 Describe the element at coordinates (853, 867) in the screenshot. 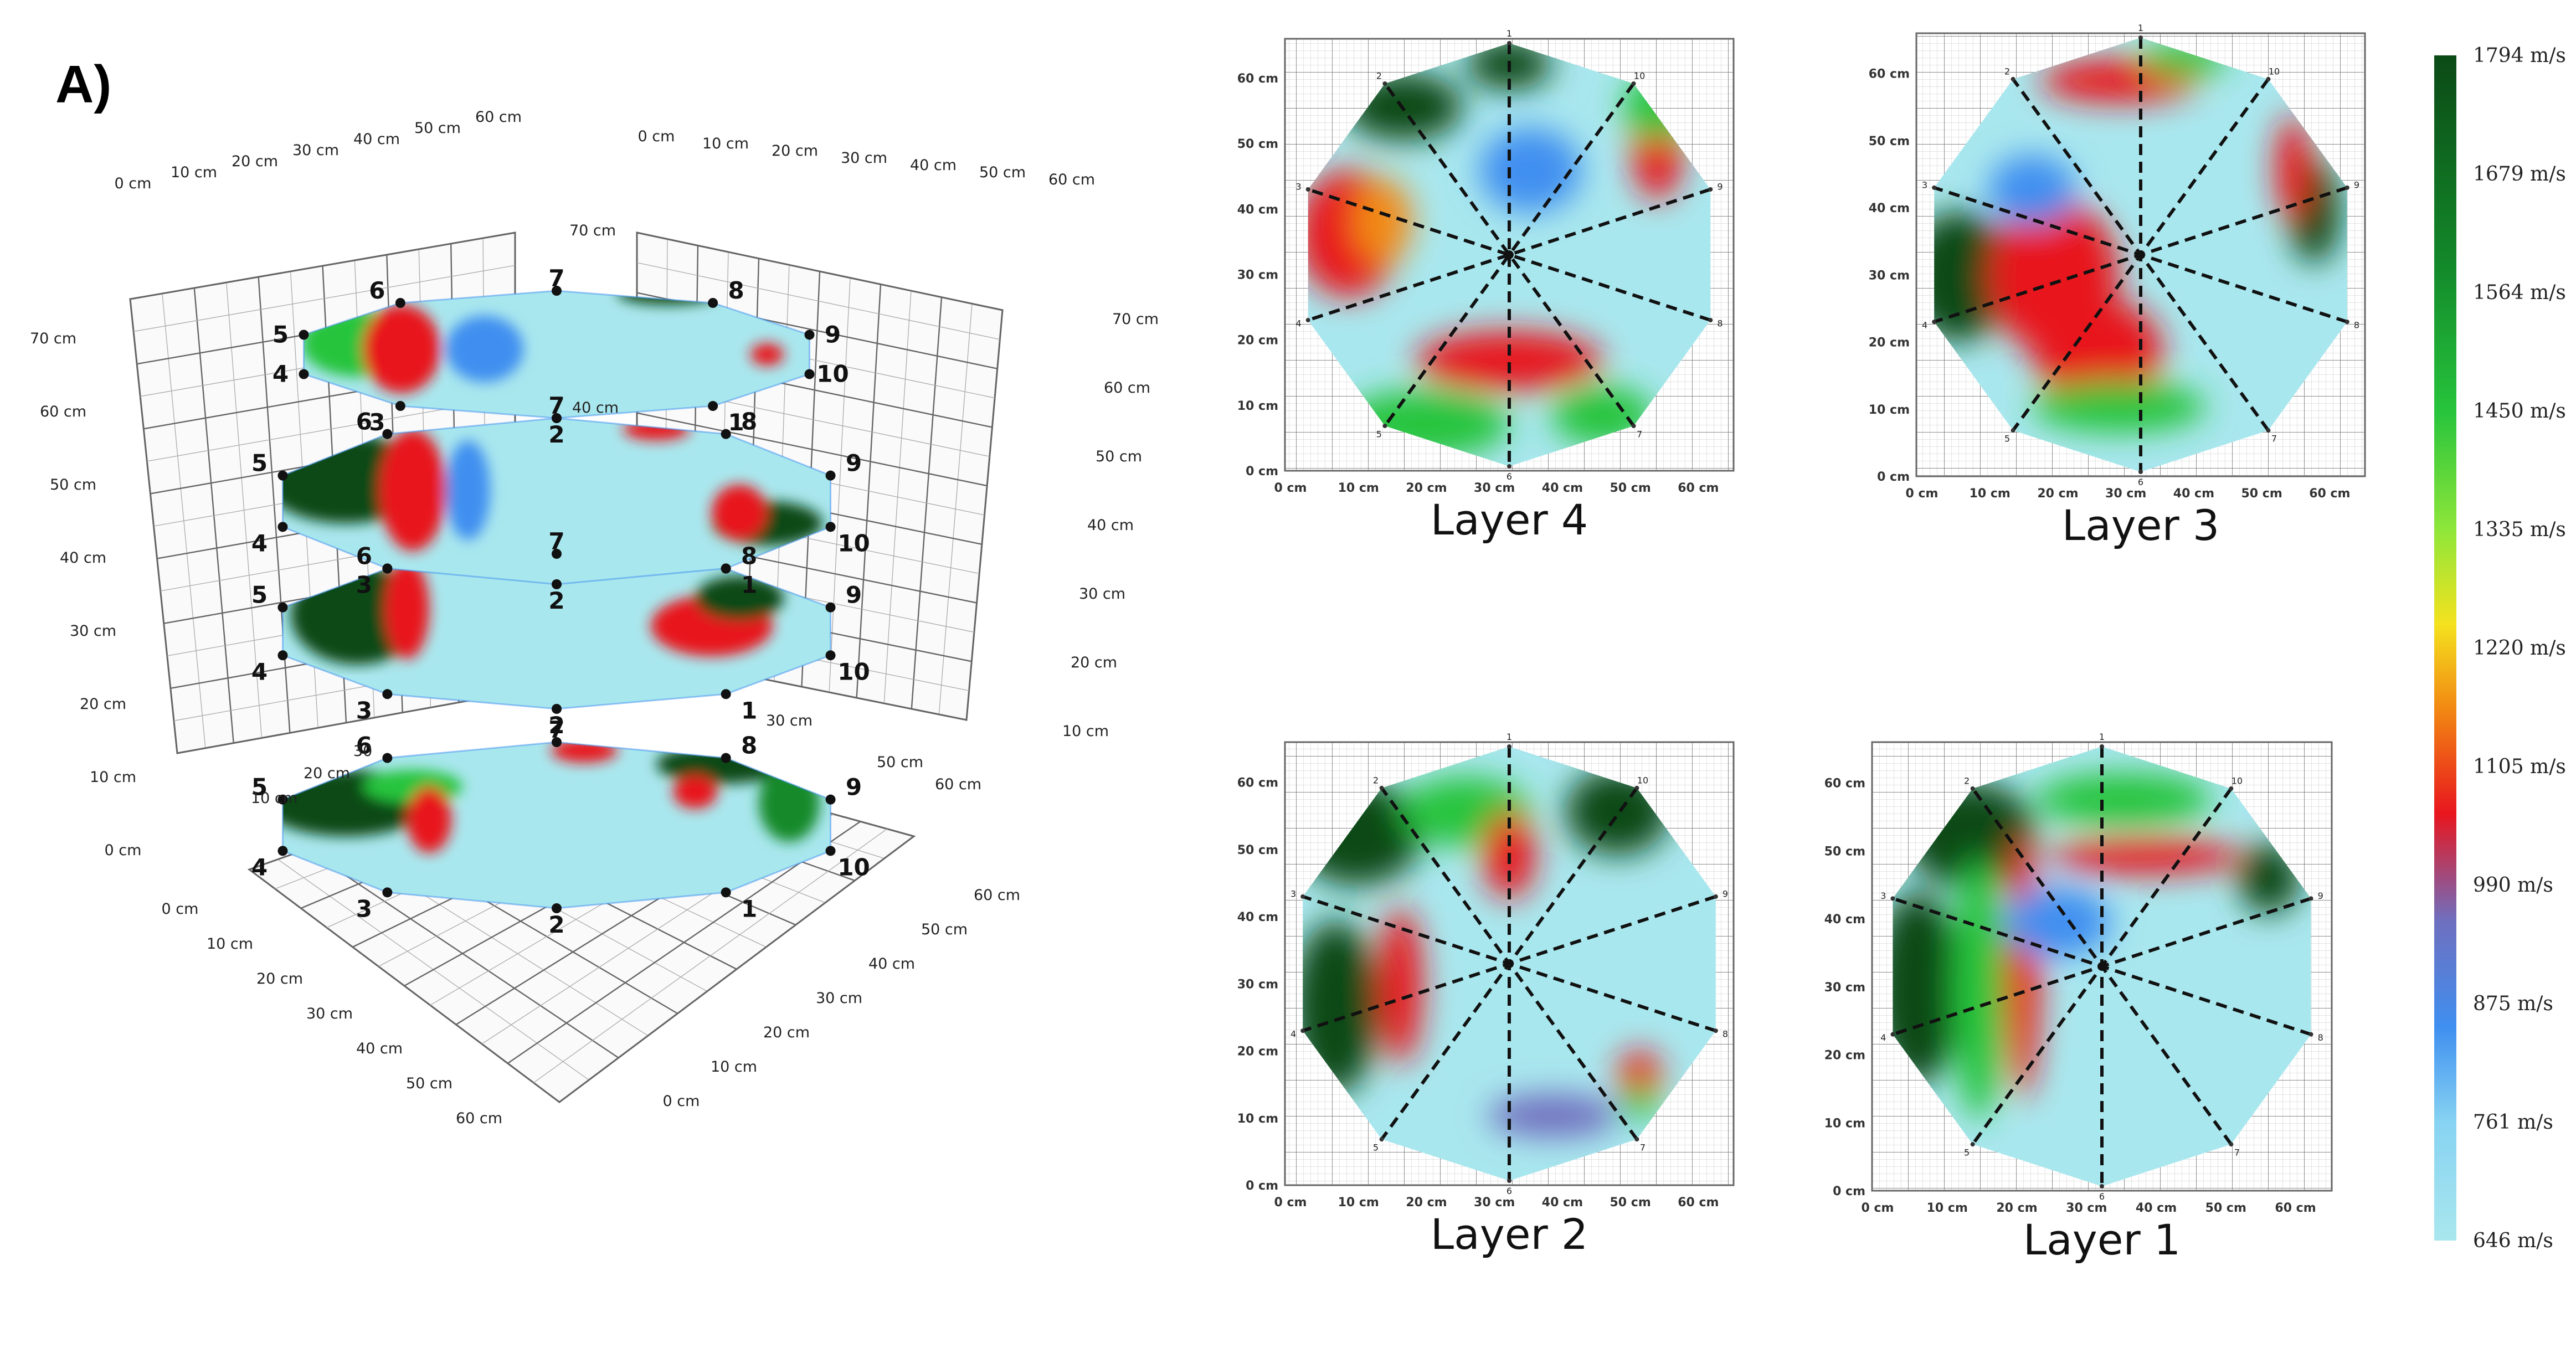

I see `point-label: 10` at that location.